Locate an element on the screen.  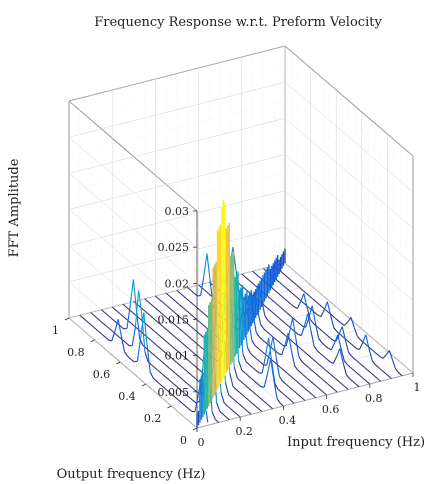
y-tick-label: 0.8 is located at coordinates (76, 352).